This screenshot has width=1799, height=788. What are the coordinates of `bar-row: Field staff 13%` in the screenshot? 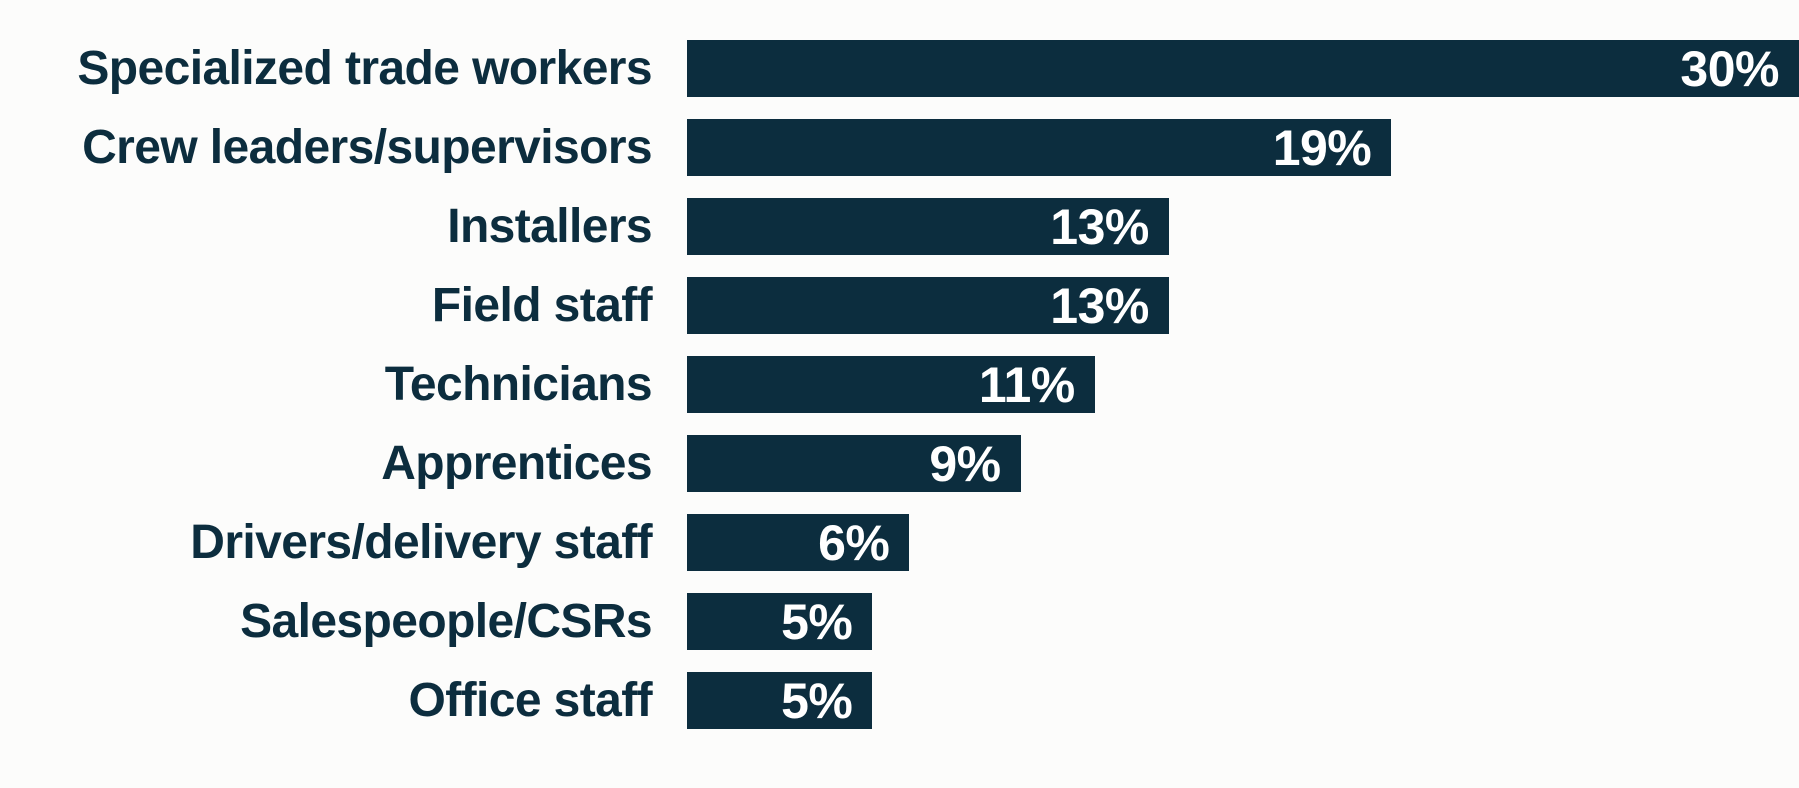 It's located at (899, 305).